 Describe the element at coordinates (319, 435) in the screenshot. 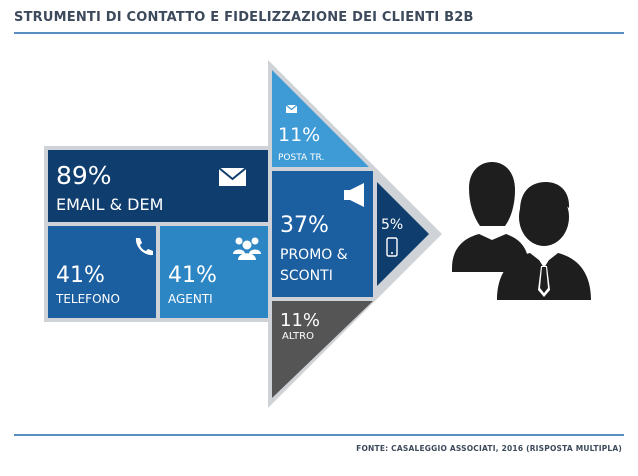

I see `footer-divider` at that location.